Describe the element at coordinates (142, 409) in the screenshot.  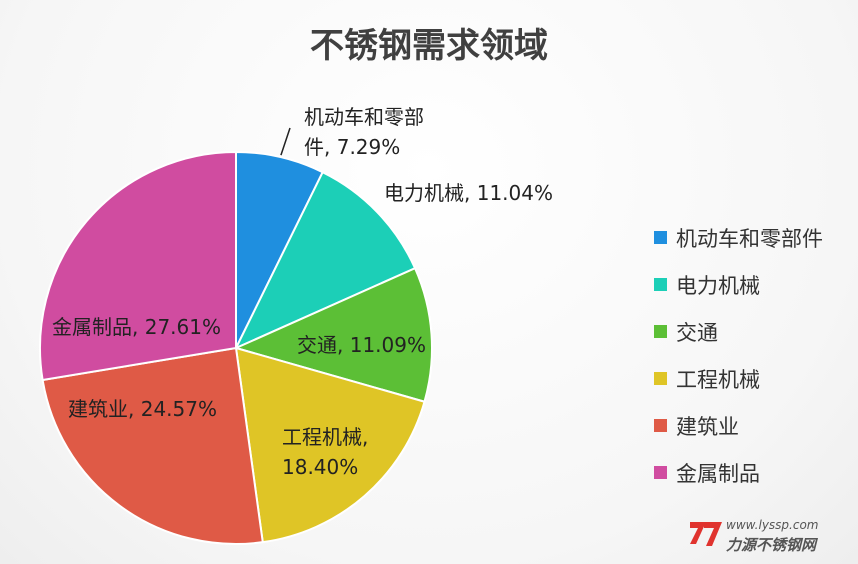
I see `slice-label-5: 建筑业, 24.57%` at that location.